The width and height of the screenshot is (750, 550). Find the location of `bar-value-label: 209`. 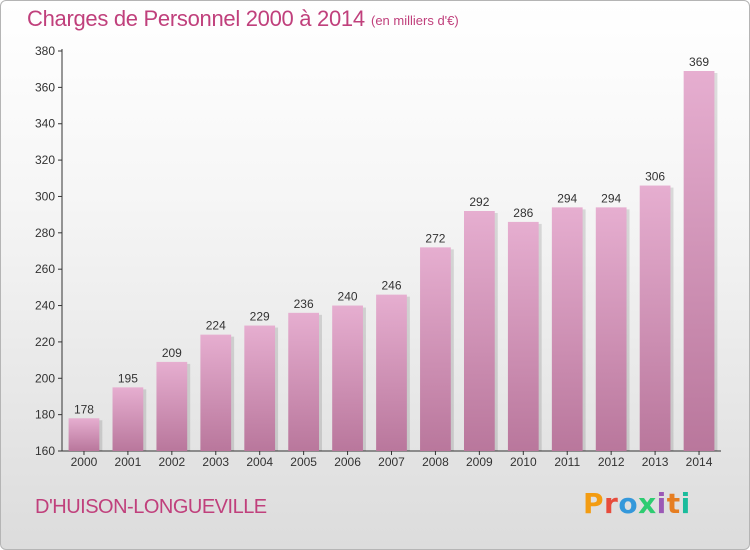

bar-value-label: 209 is located at coordinates (172, 353).